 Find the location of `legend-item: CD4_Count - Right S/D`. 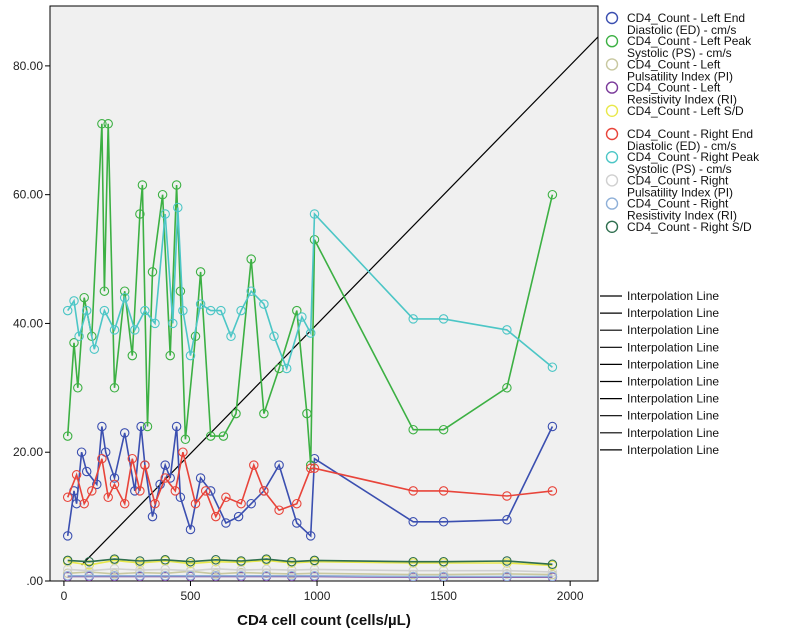

legend-item: CD4_Count - Right S/D is located at coordinates (678, 227).